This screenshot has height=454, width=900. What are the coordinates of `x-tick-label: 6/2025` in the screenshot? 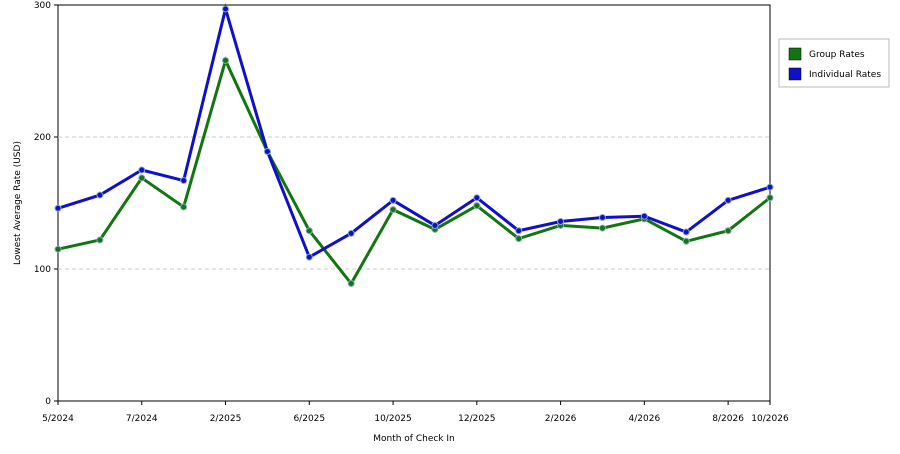 It's located at (309, 419).